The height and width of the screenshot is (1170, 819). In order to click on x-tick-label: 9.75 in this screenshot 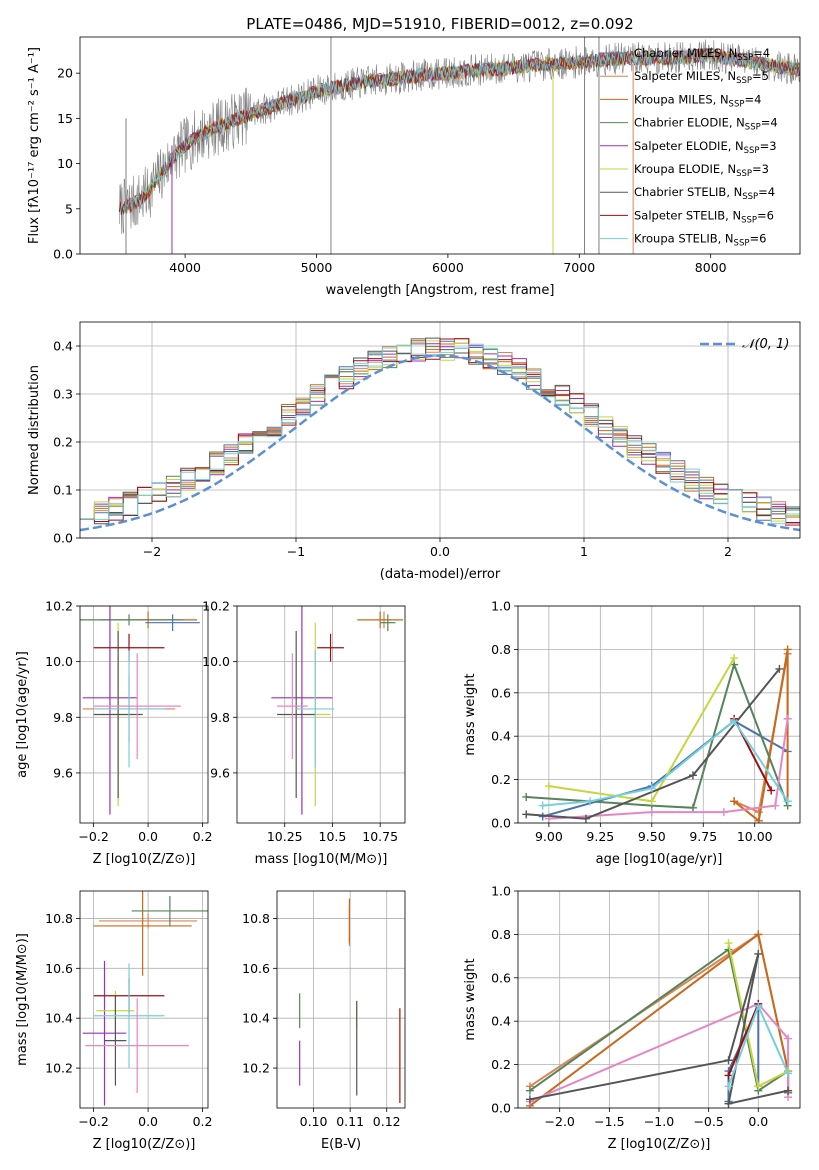, I will do `click(703, 836)`.